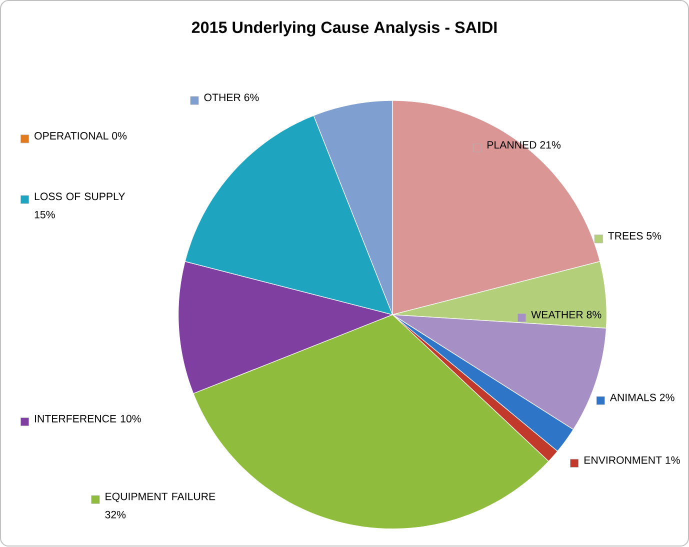 This screenshot has height=547, width=689. What do you see at coordinates (44, 215) in the screenshot?
I see `data-label: 15%` at bounding box center [44, 215].